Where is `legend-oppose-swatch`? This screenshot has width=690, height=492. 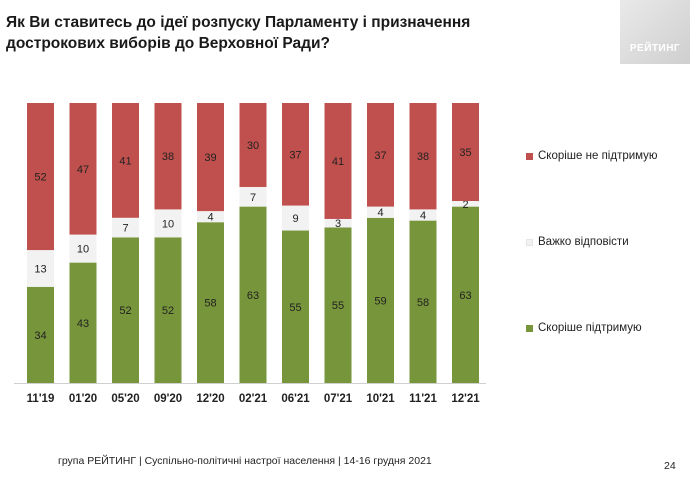 legend-oppose-swatch is located at coordinates (529, 156).